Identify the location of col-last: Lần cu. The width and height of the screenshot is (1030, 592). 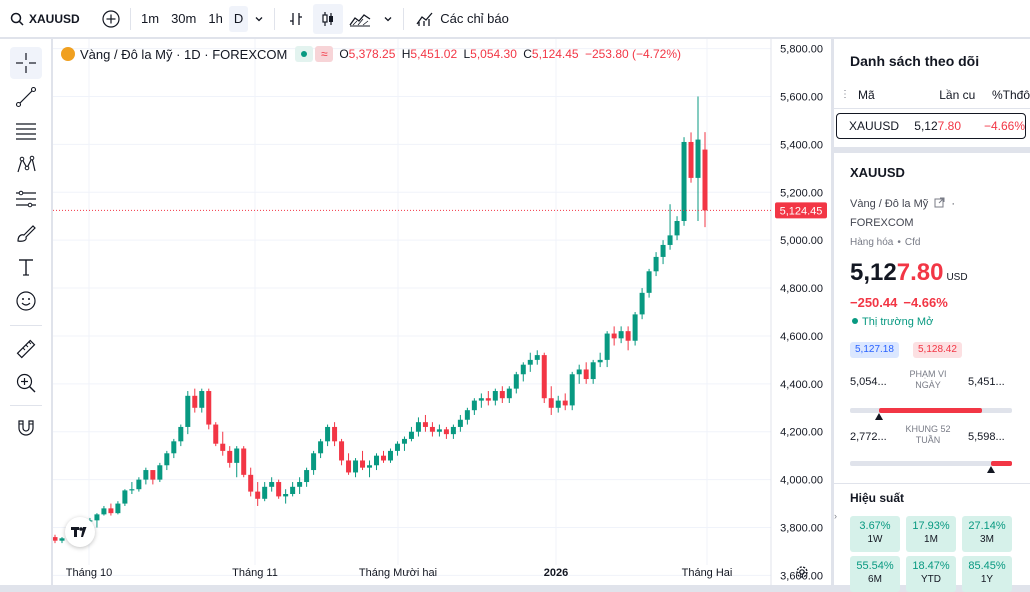
(957, 94).